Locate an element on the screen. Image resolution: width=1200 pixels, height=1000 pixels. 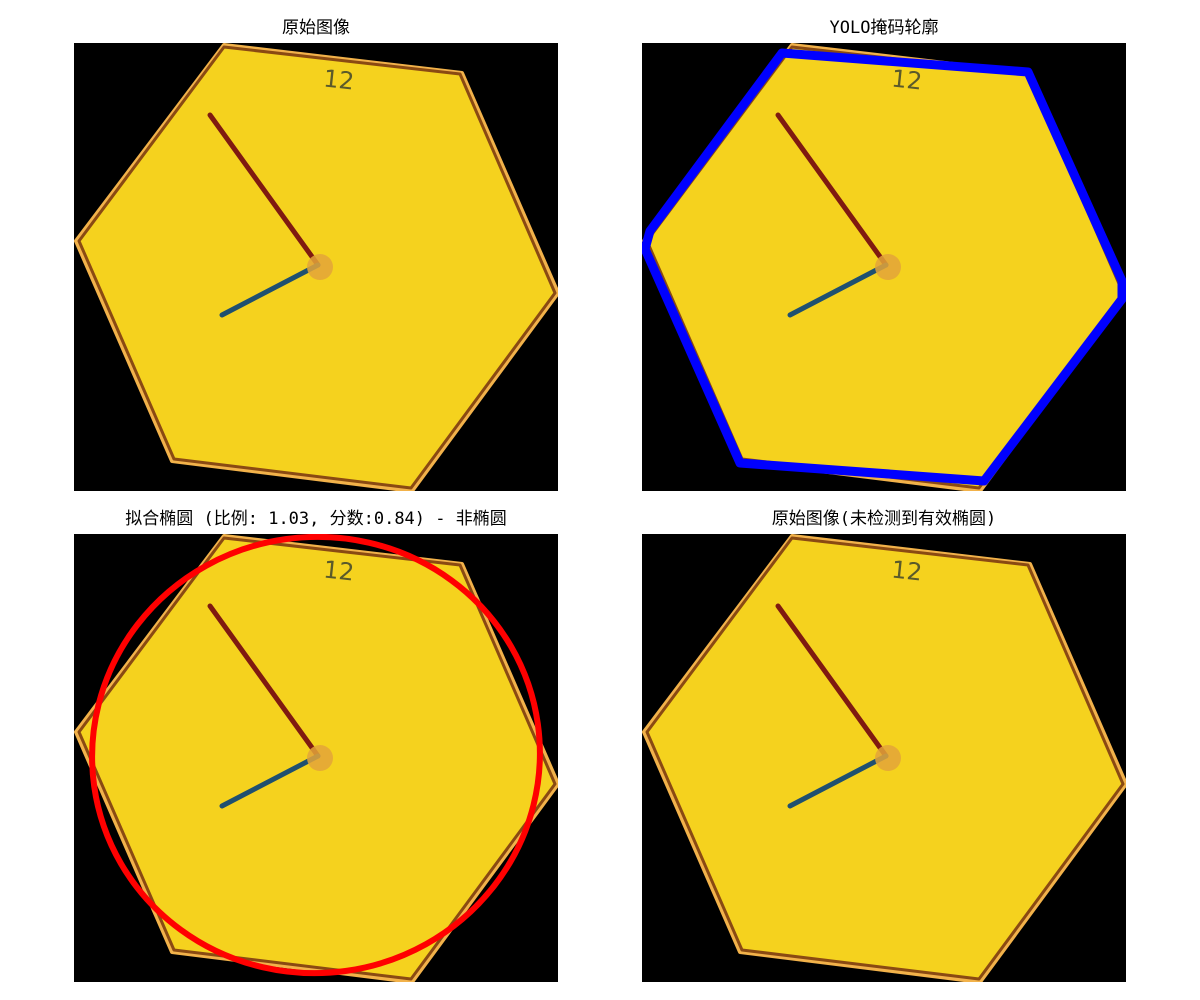
panel-title-original: 原始图像 is located at coordinates (316, 28).